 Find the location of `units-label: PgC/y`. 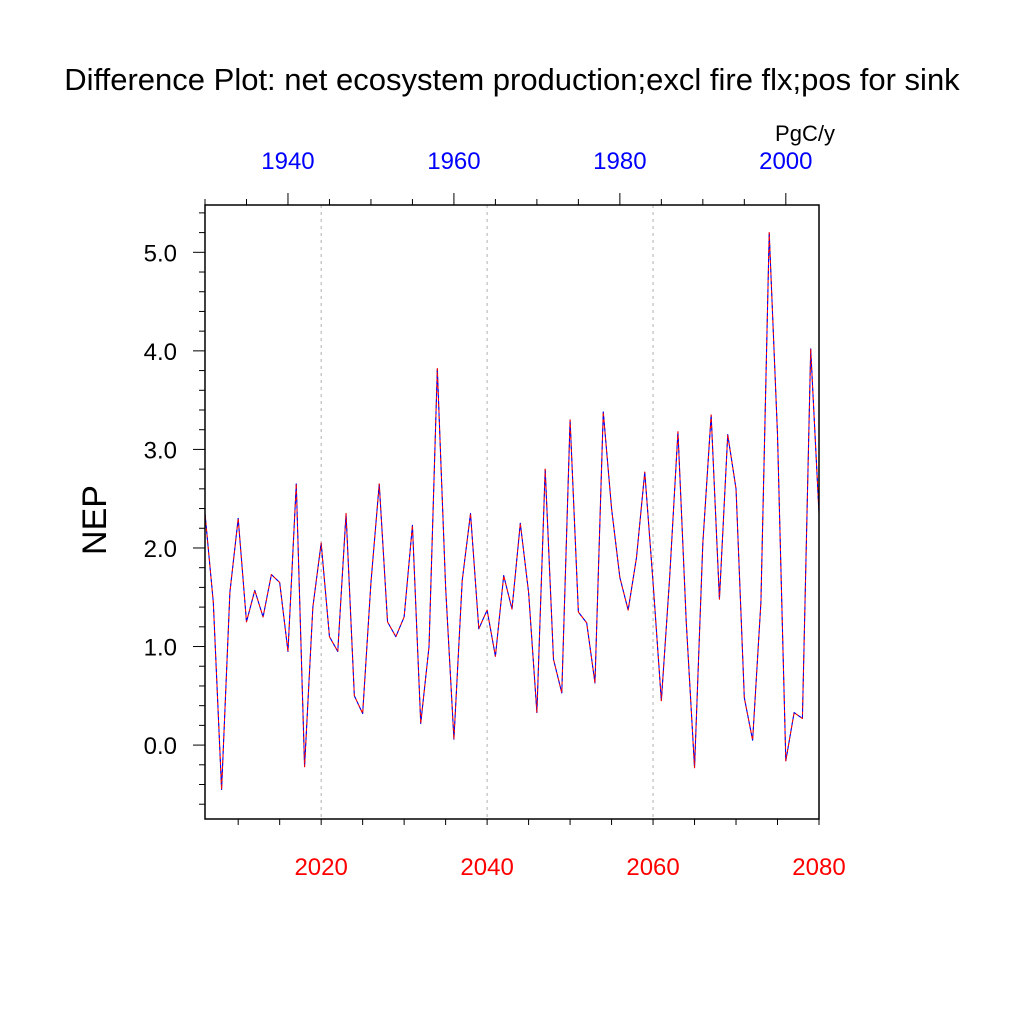

units-label: PgC/y is located at coordinates (805, 133).